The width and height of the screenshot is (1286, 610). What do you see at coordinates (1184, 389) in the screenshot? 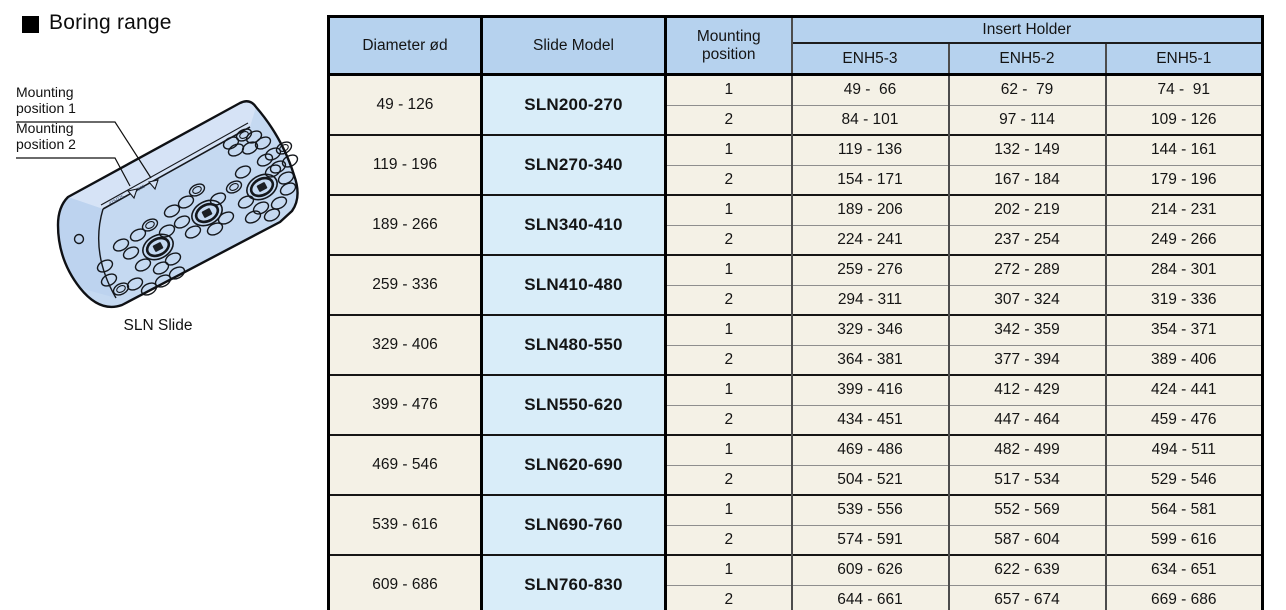
I see `enh5-1-cell: 424 - 441` at bounding box center [1184, 389].